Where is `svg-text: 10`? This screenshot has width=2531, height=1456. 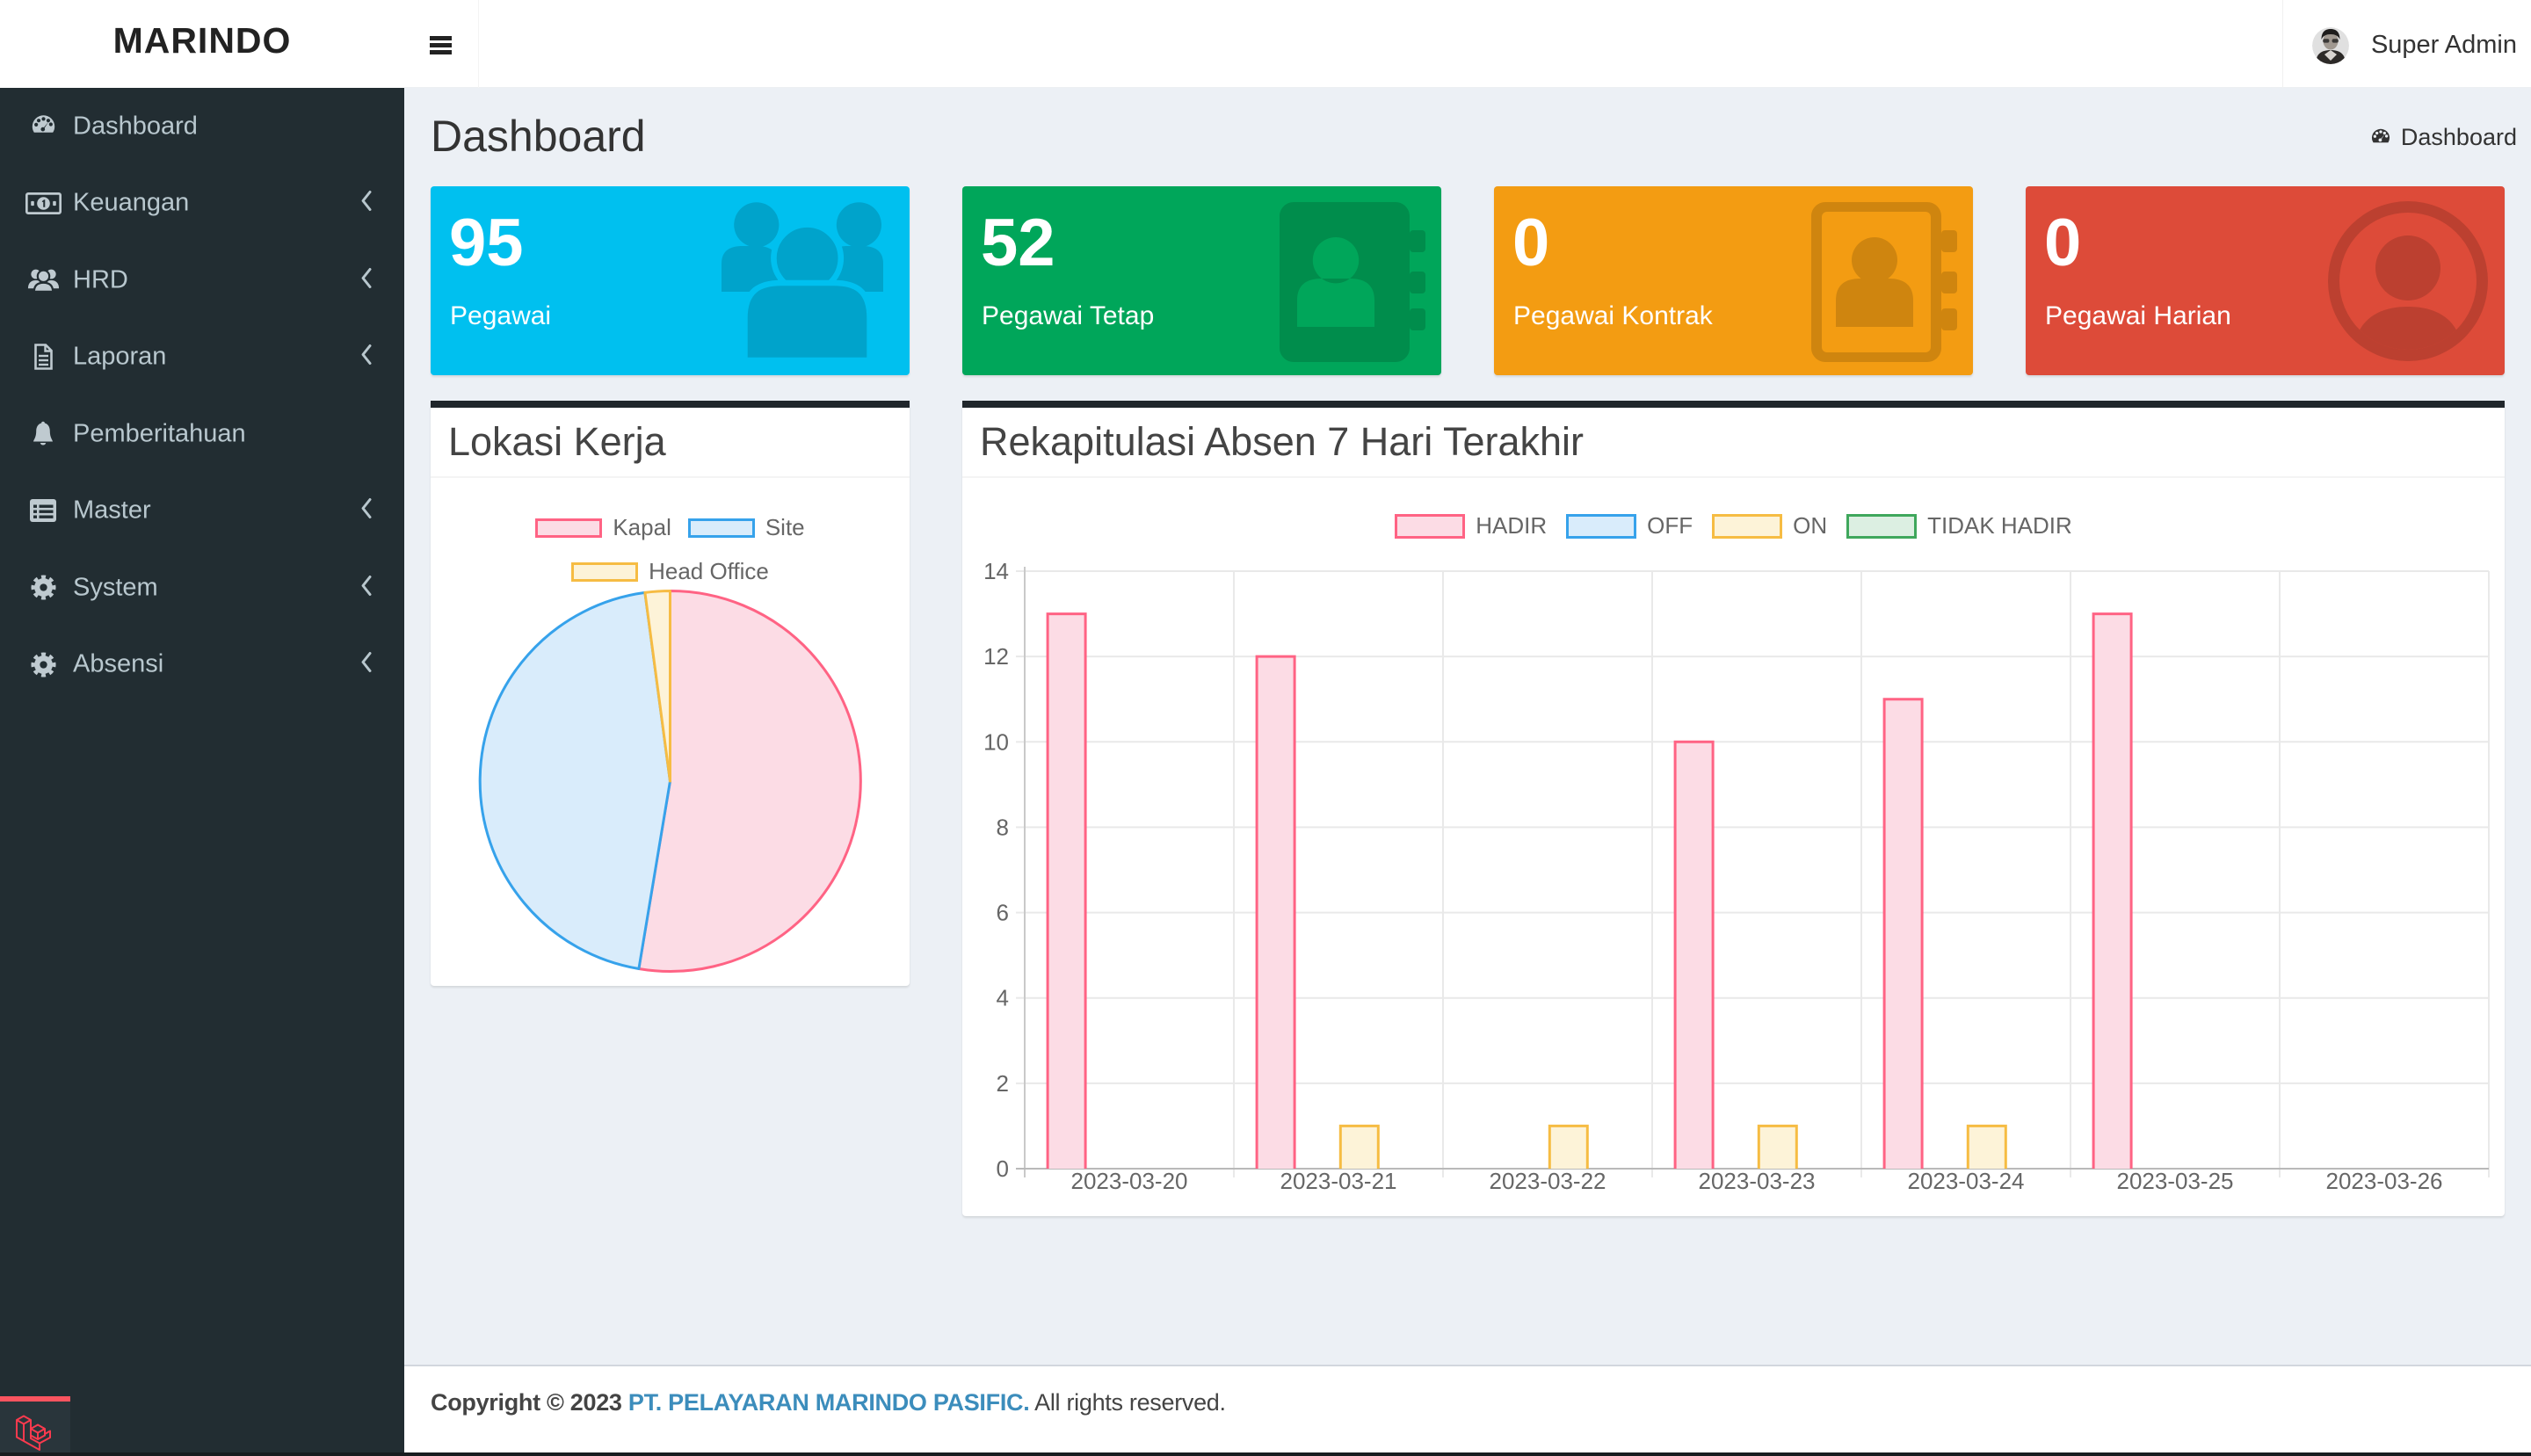
svg-text: 10 is located at coordinates (996, 741).